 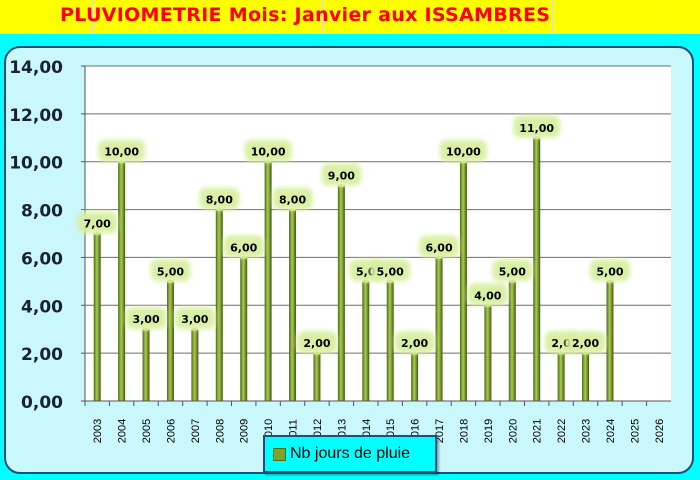 I want to click on x-tick-label: 2007, so click(x=196, y=431).